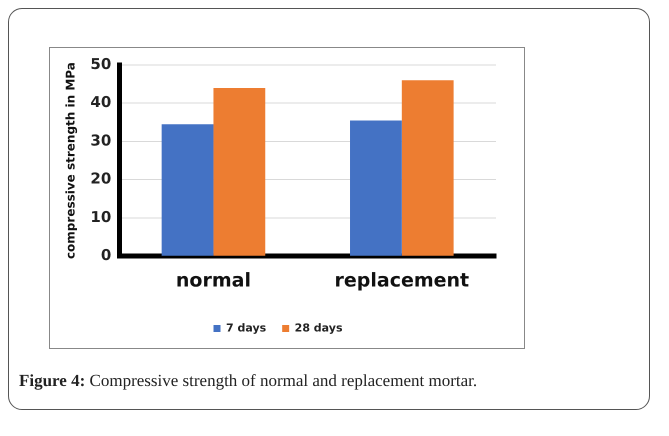 Image resolution: width=669 pixels, height=436 pixels. I want to click on x-tick-label: normal, so click(213, 281).